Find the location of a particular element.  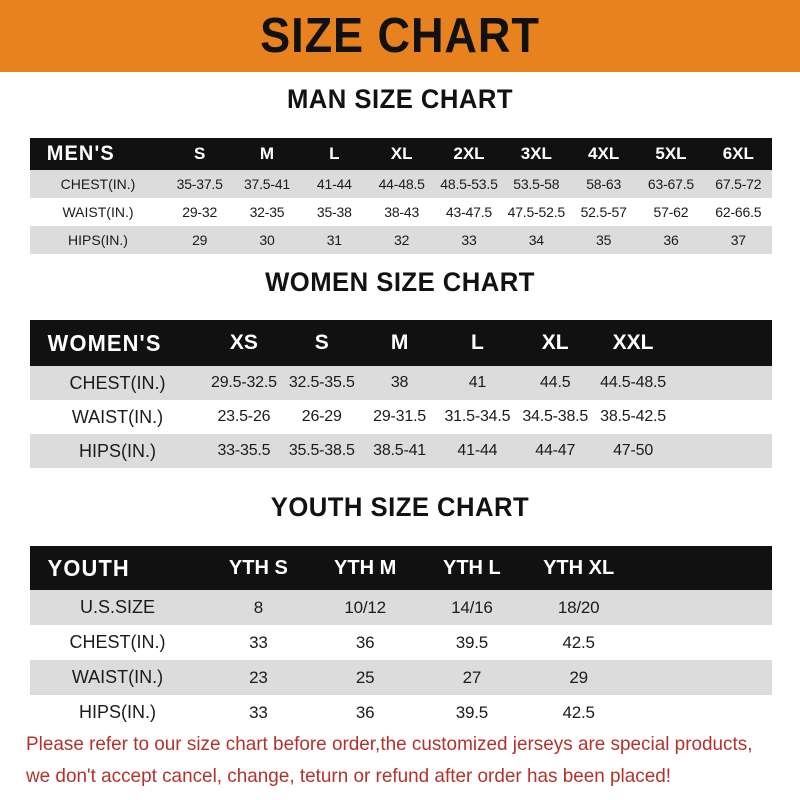

men-cell-1-6: 52.5-57 is located at coordinates (603, 212).